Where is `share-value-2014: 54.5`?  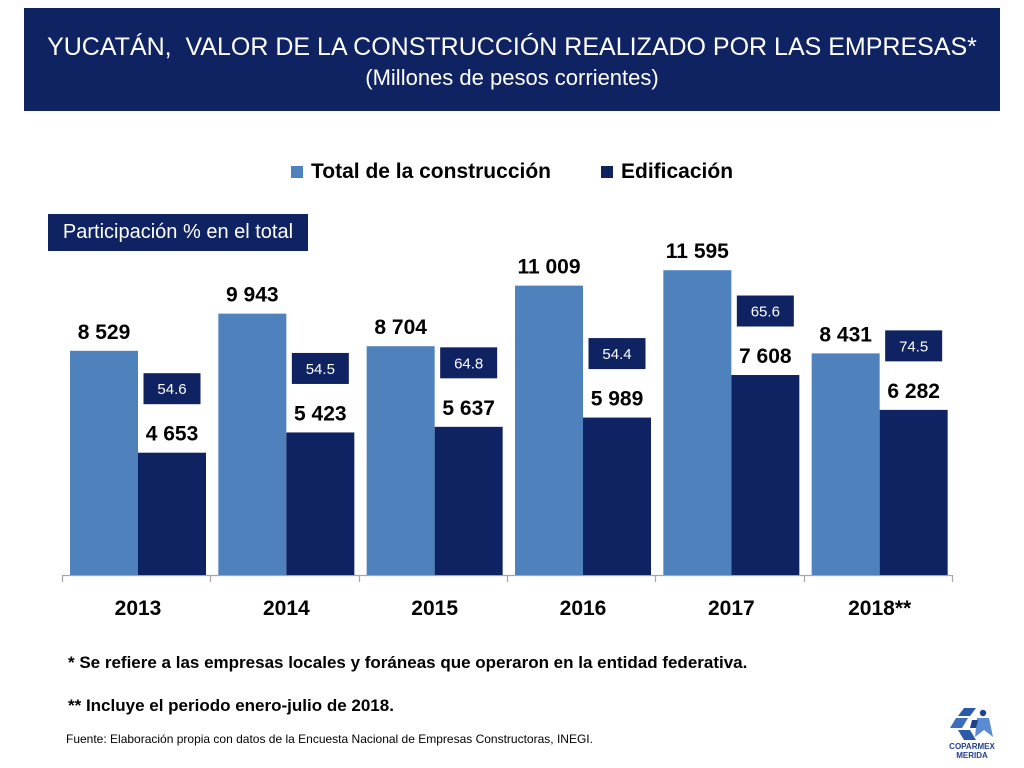
share-value-2014: 54.5 is located at coordinates (320, 369).